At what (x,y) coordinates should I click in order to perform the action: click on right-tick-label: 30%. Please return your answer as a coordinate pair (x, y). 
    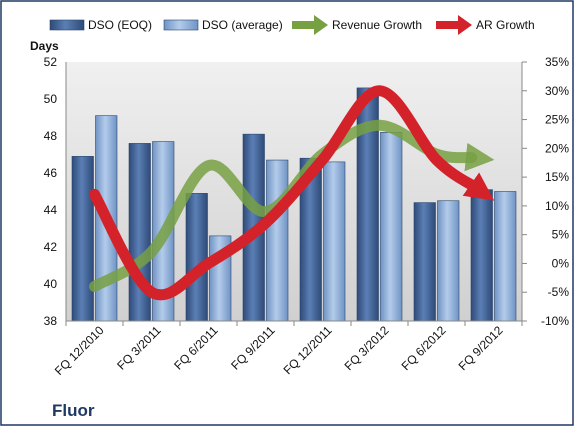
    Looking at the image, I should click on (557, 91).